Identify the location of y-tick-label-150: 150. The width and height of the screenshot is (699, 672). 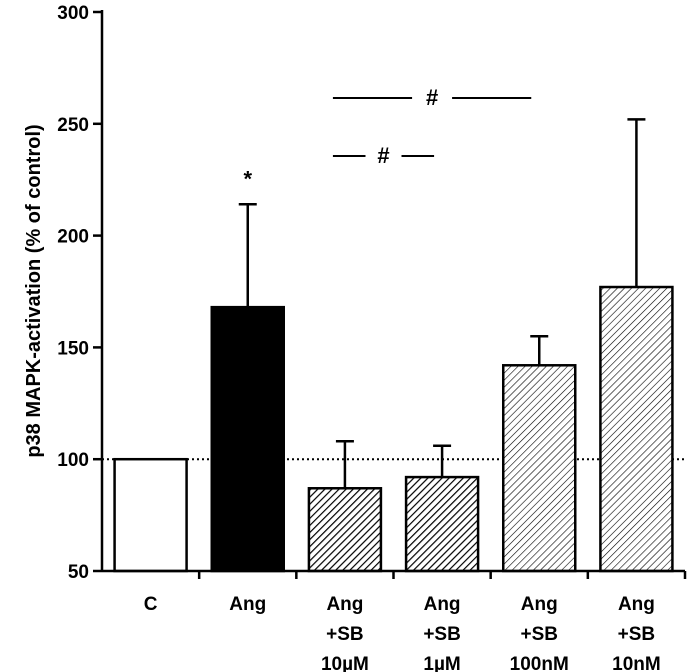
(73, 348).